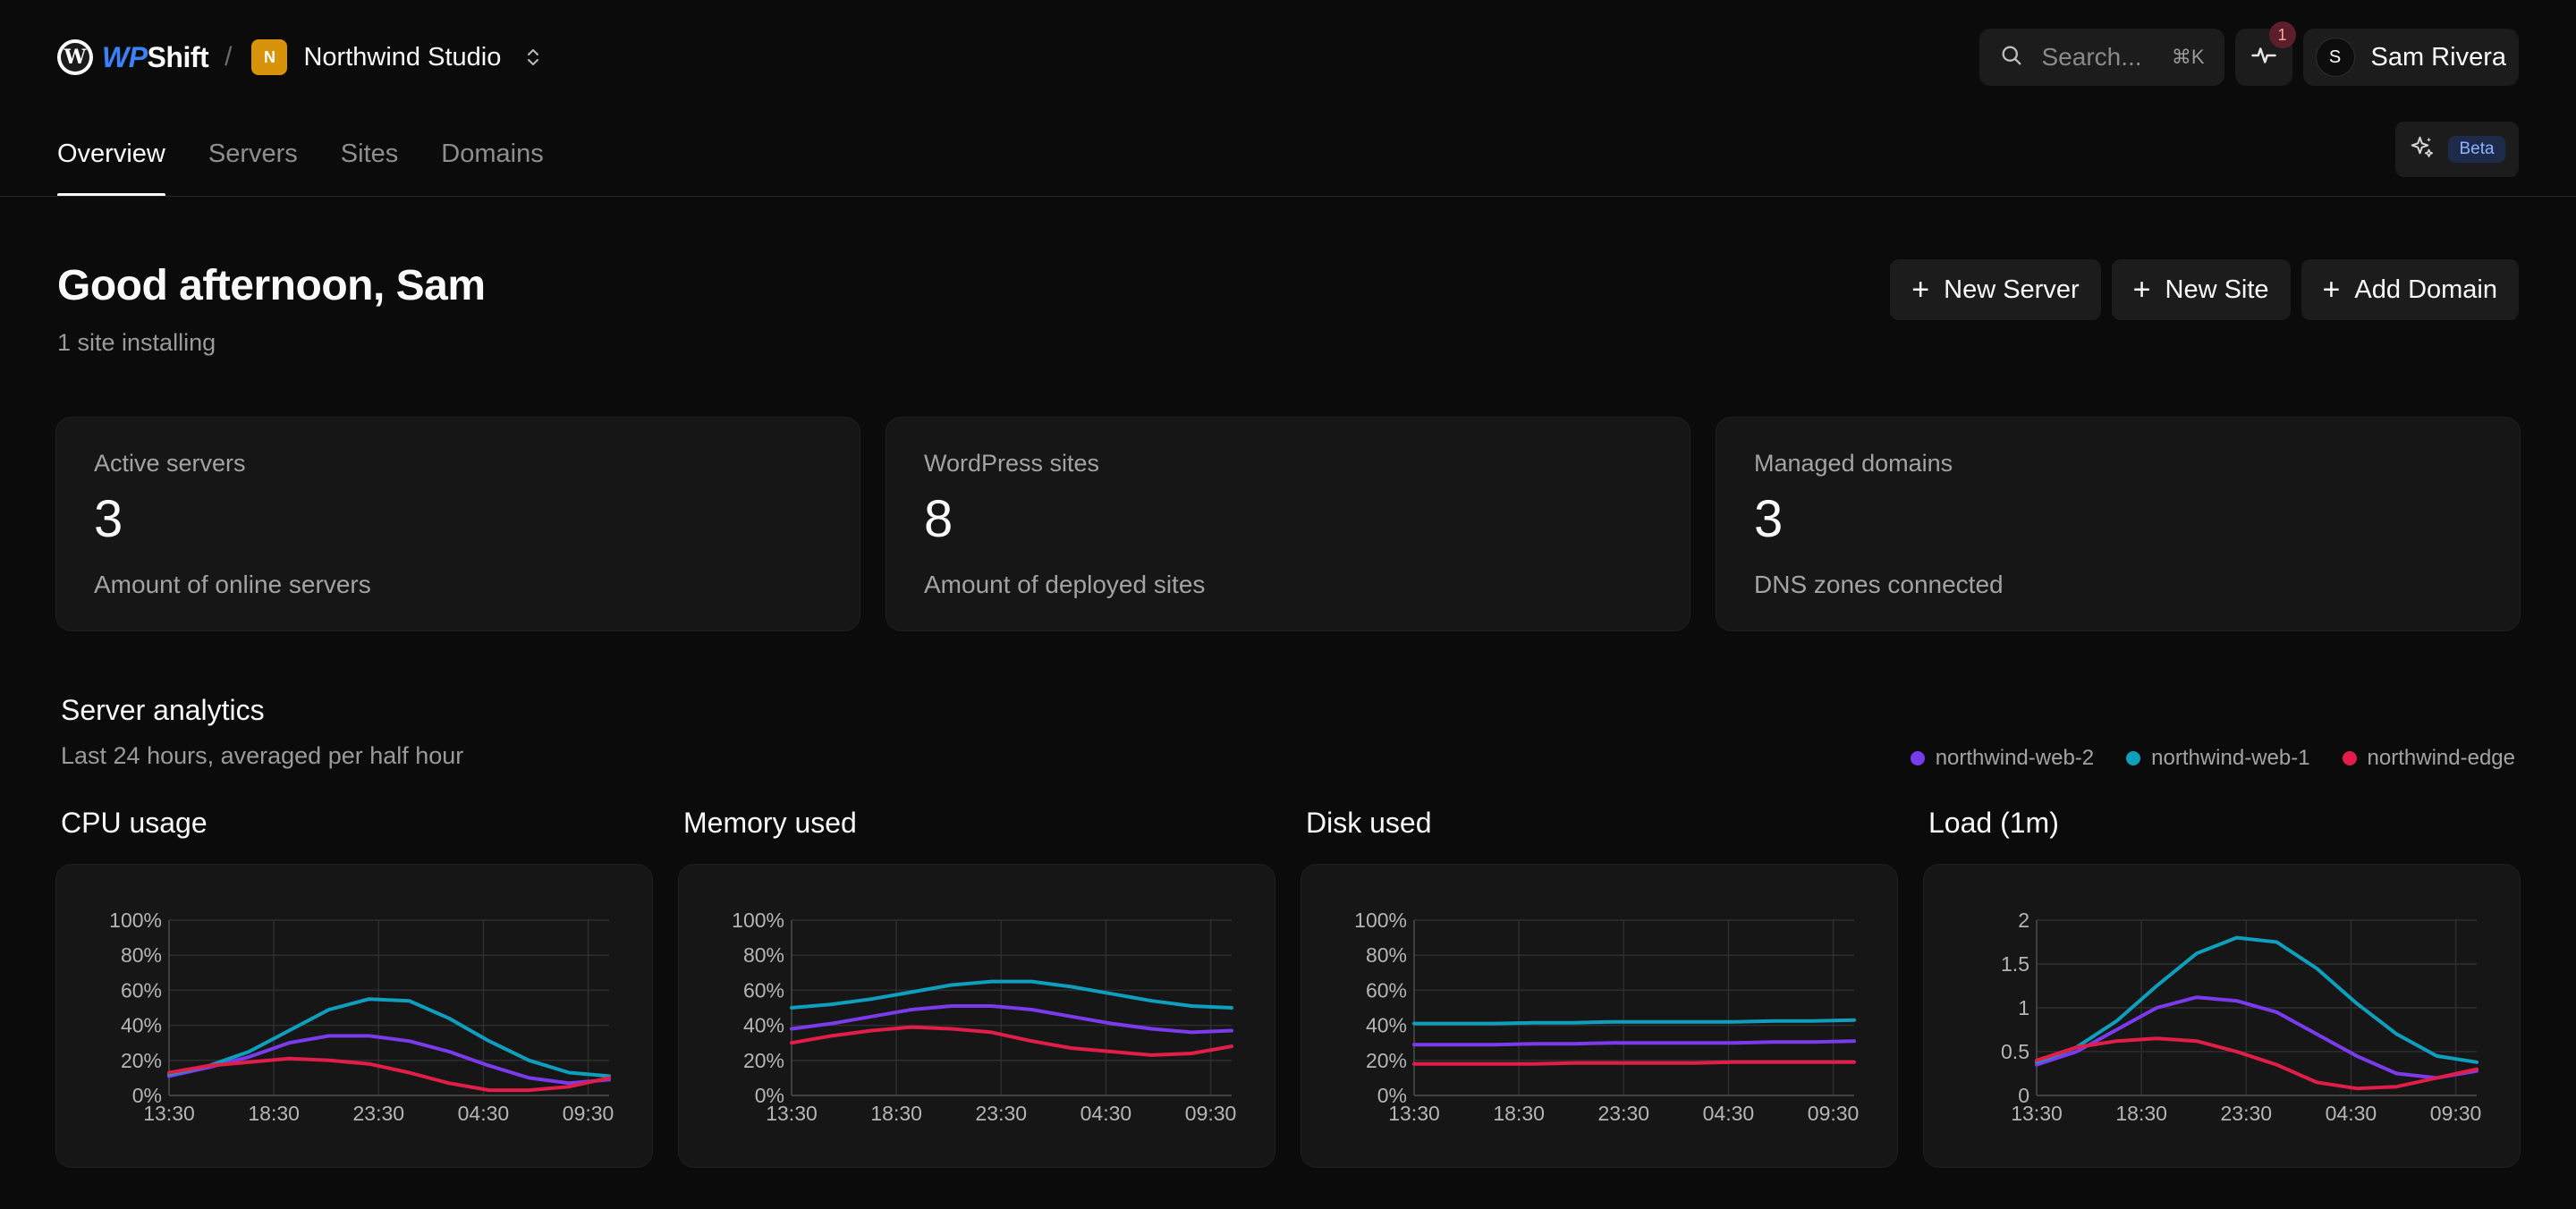 This screenshot has width=2576, height=1209. What do you see at coordinates (1369, 823) in the screenshot?
I see `chart-title-disk: Disk used` at bounding box center [1369, 823].